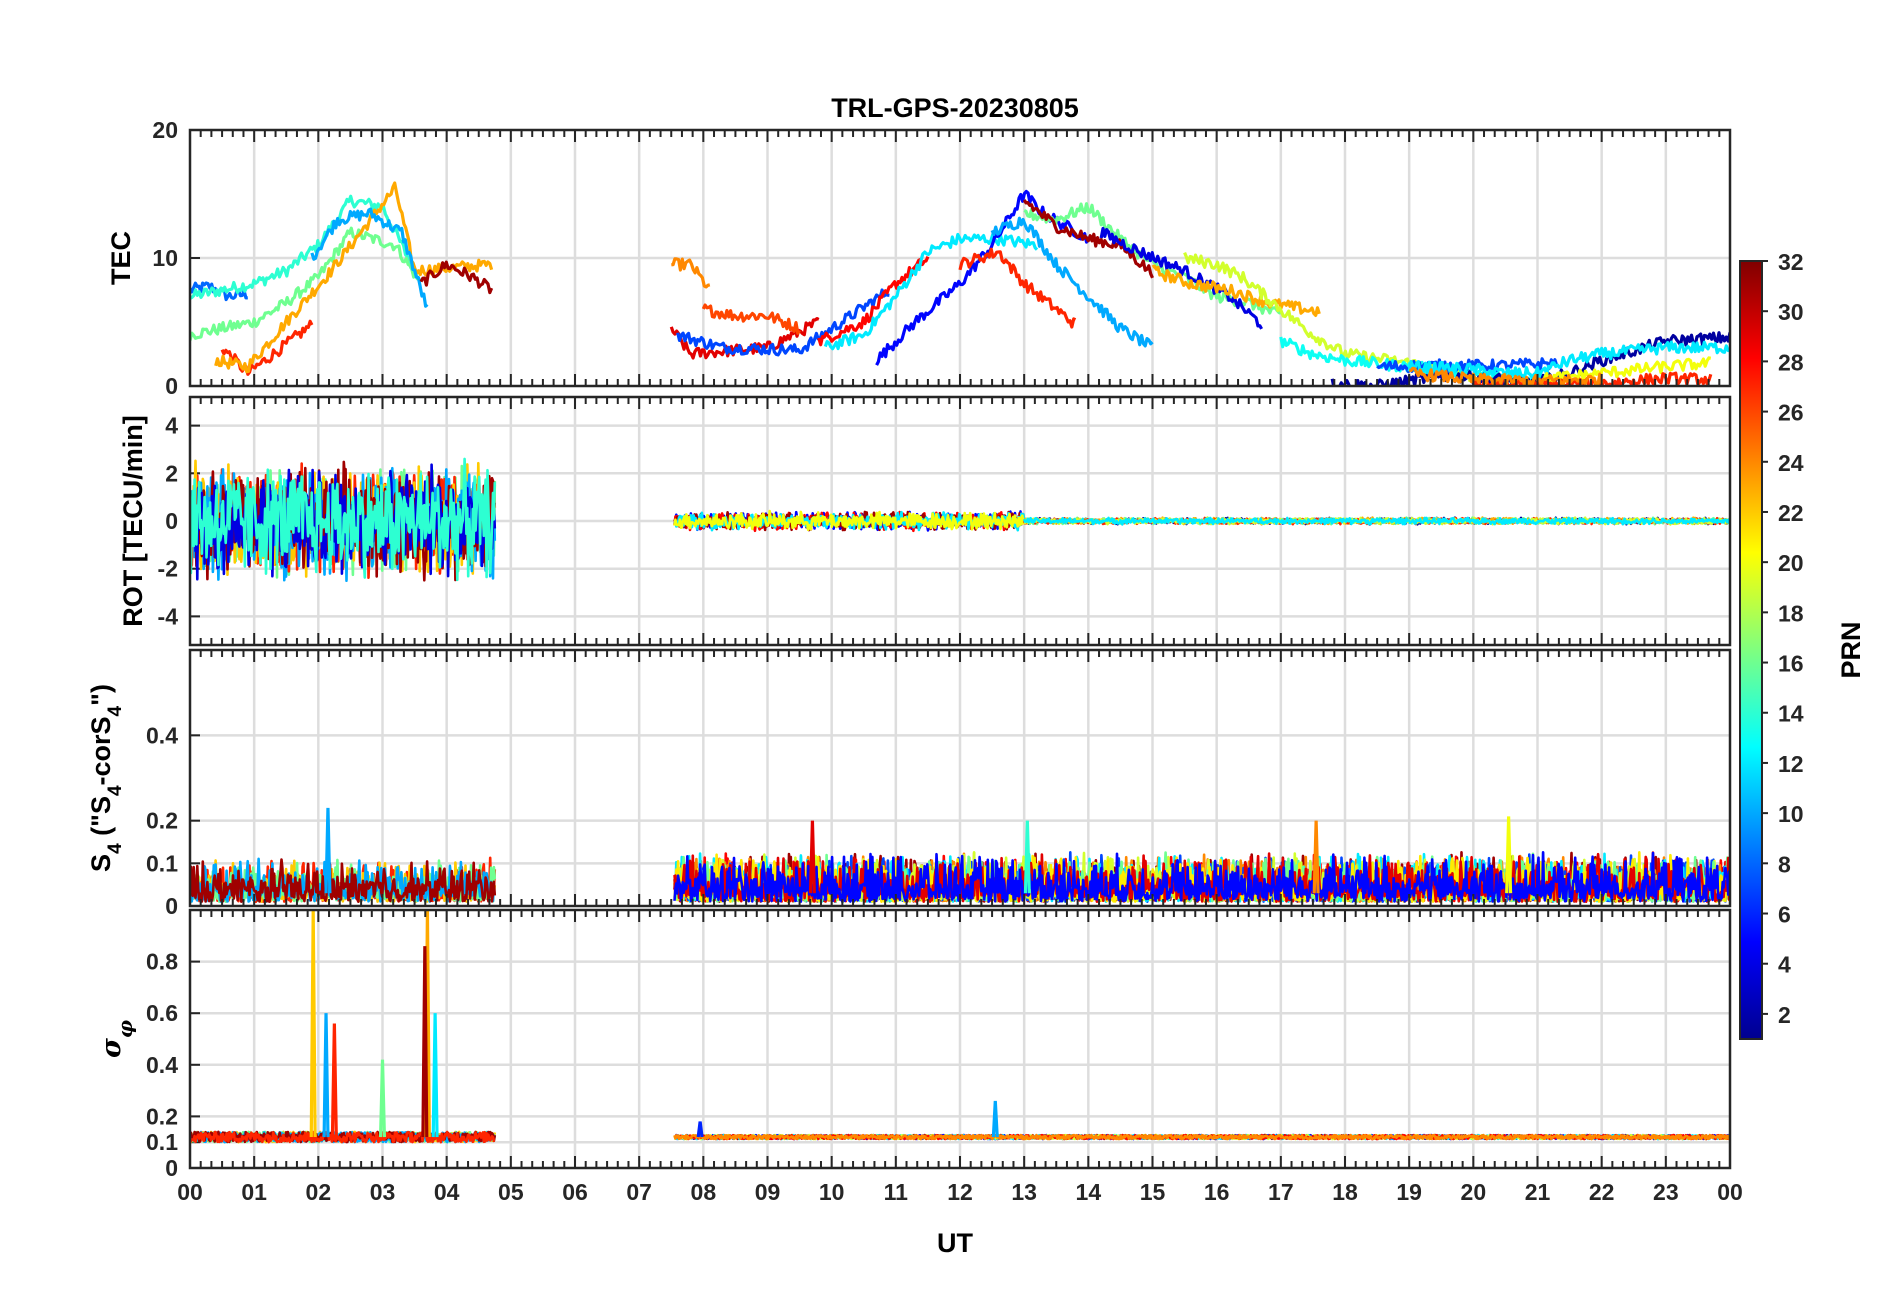 The image size is (1902, 1292). Describe the element at coordinates (1089, 1192) in the screenshot. I see `x-tick-label: 14` at that location.